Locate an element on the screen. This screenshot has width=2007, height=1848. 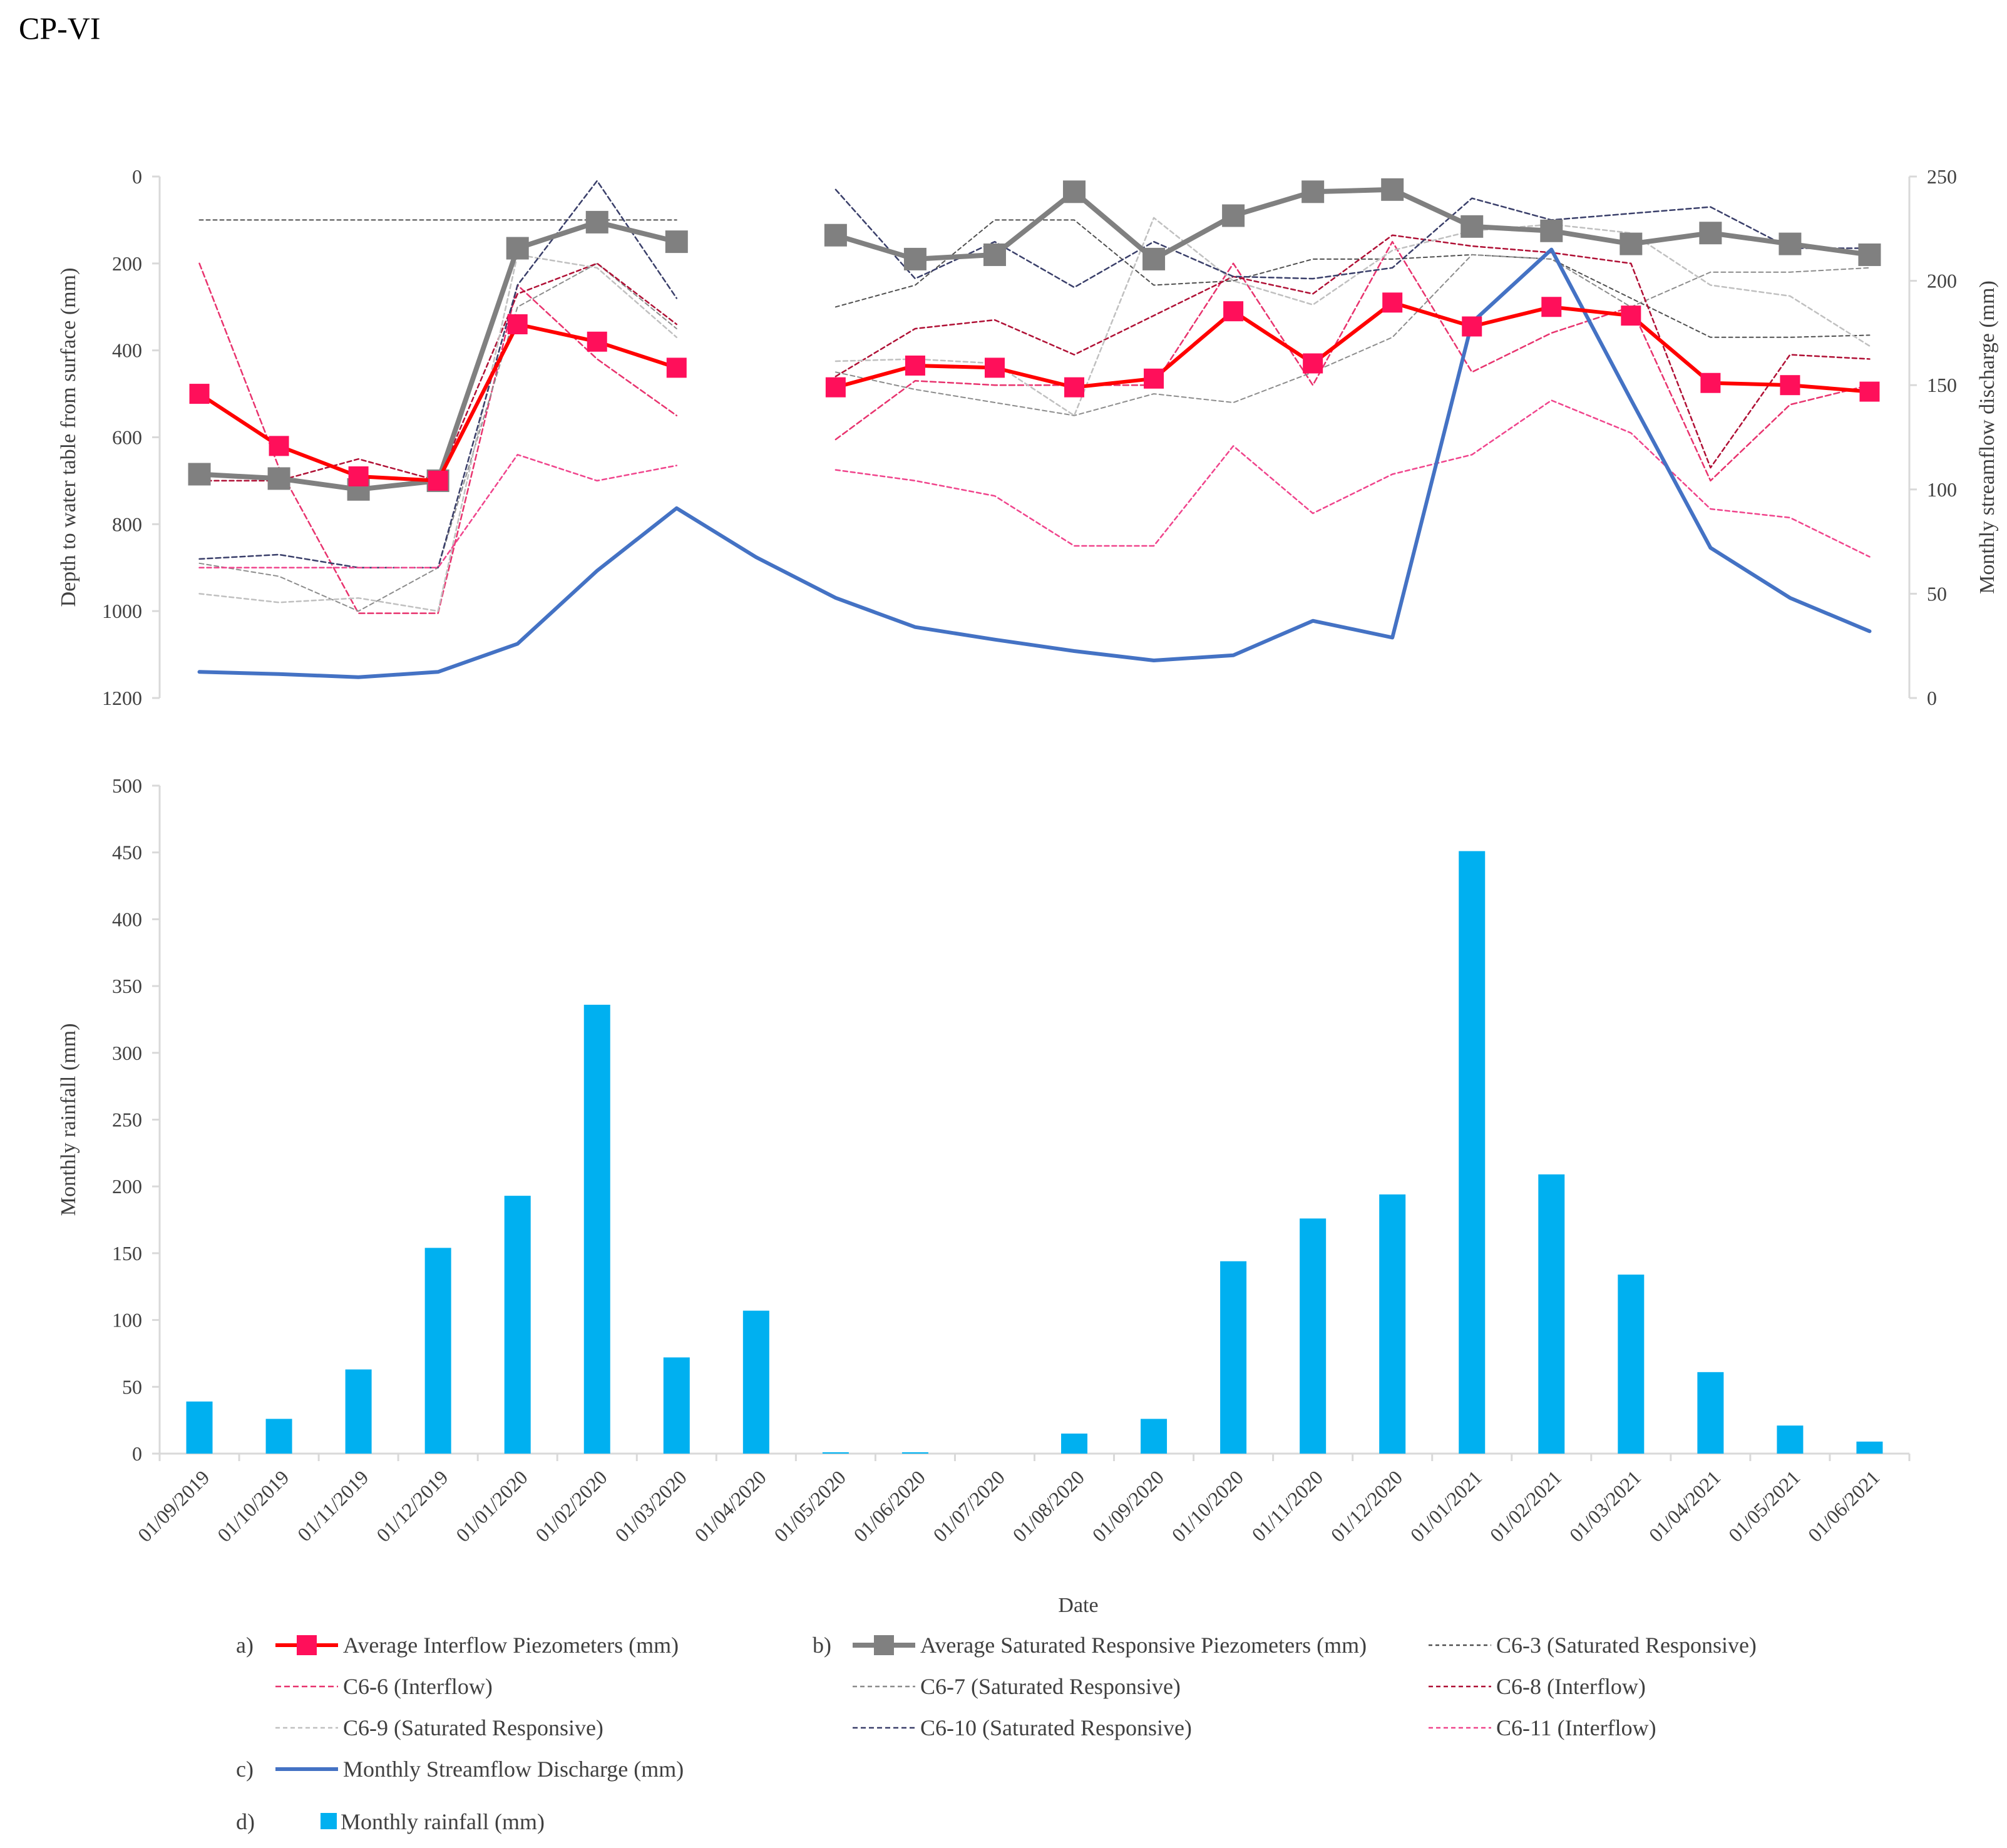
legend-rainfall: Monthly rainfall (mm) is located at coordinates (433, 1821).